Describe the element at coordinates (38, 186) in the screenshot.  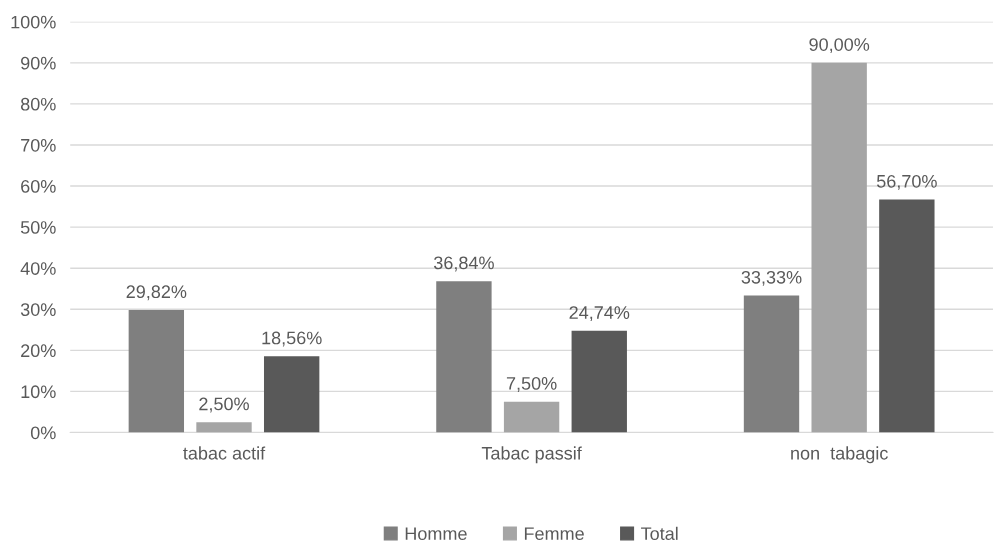
I see `y-tick-label: 60%` at that location.